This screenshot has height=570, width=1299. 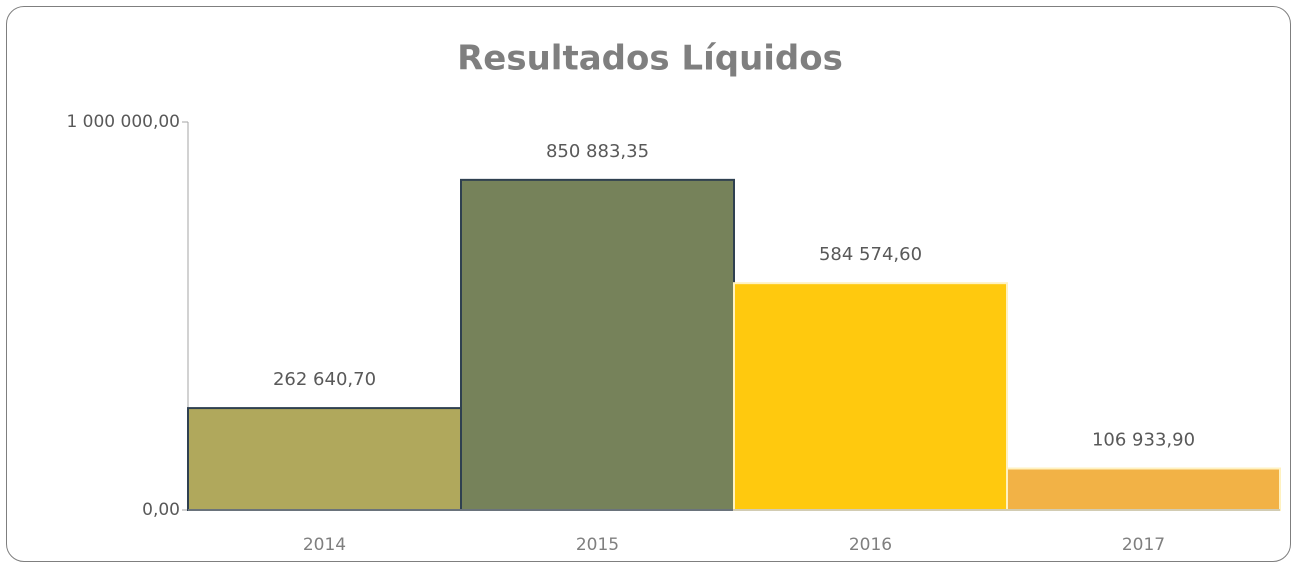 What do you see at coordinates (597, 151) in the screenshot?
I see `data-label: 850 883,35` at bounding box center [597, 151].